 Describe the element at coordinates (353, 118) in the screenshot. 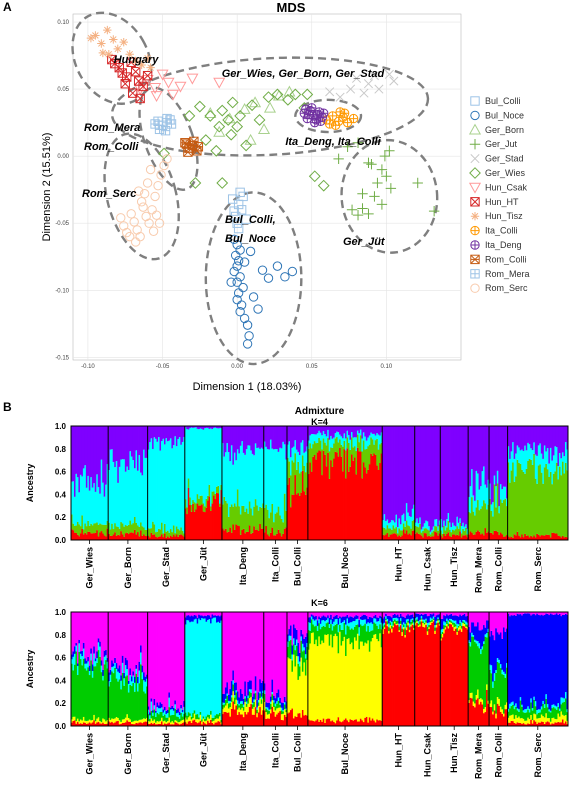

I see `mds-point-ita-colli` at that location.